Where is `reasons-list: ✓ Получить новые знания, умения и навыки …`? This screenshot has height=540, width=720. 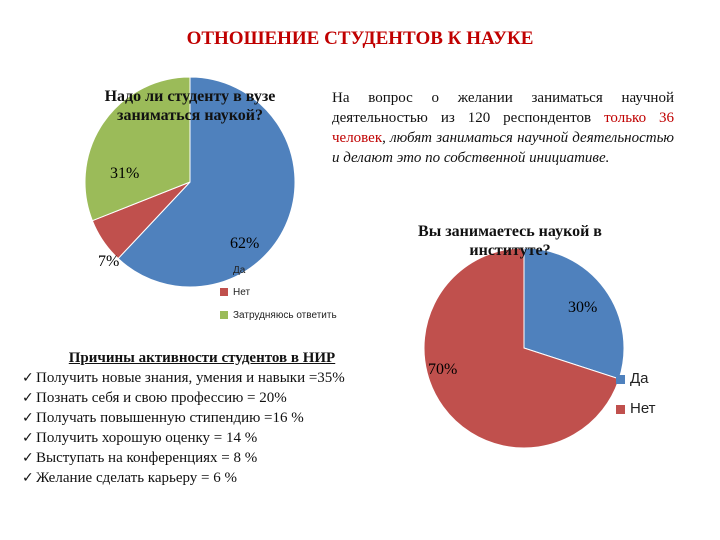 reasons-list: ✓ Получить новые знания, умения и навыки … is located at coordinates (207, 428).